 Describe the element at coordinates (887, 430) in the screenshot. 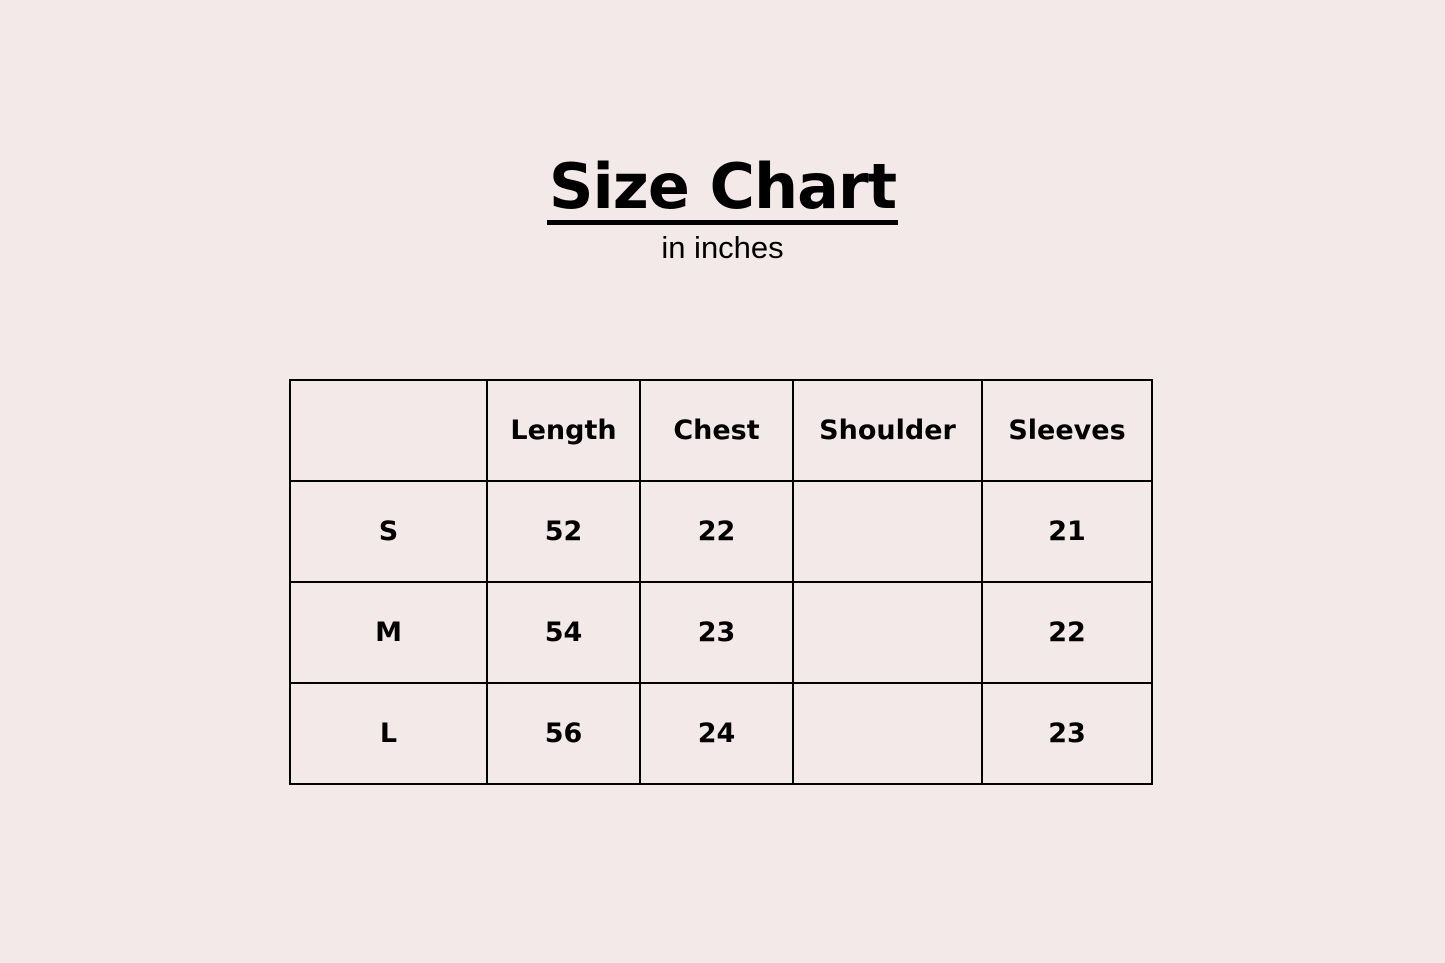

I see `header-cell: Shoulder` at that location.